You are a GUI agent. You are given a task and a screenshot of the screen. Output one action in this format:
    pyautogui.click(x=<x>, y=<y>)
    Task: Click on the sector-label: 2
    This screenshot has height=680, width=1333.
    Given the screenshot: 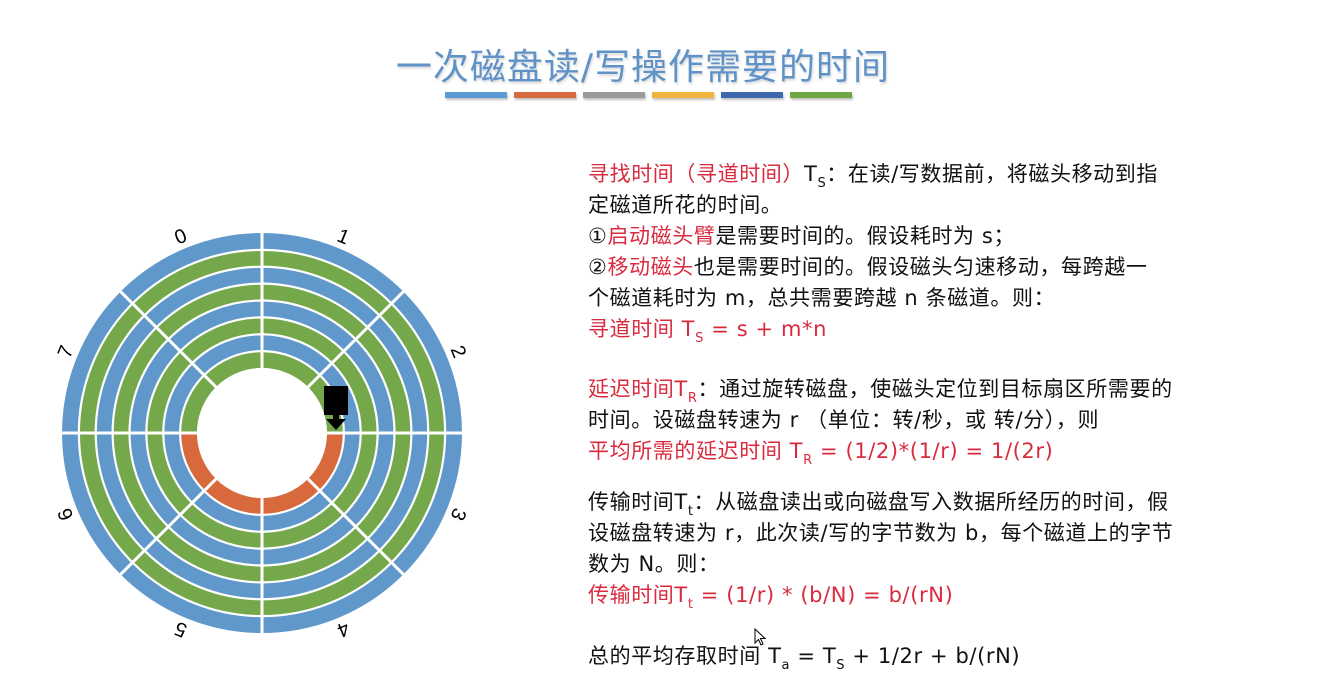 What is the action you would take?
    pyautogui.click(x=458, y=352)
    